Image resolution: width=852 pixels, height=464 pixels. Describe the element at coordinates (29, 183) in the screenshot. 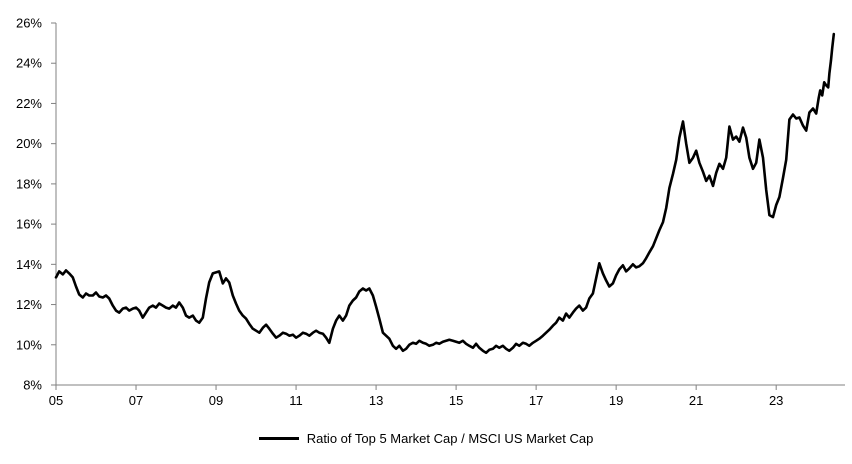

I see `y-axis-tick-label: 18%` at that location.